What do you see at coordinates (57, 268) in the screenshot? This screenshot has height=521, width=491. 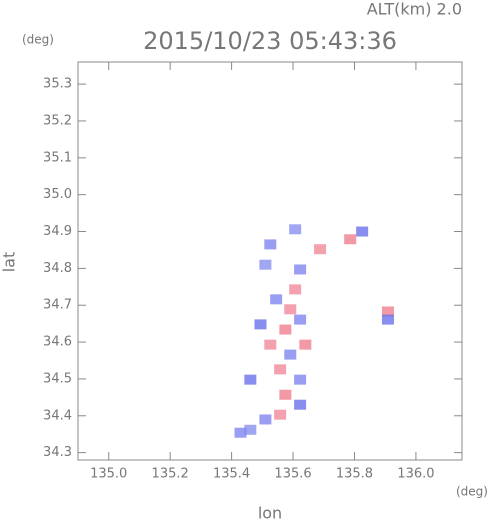 I see `y-tick-label: 34.8` at bounding box center [57, 268].